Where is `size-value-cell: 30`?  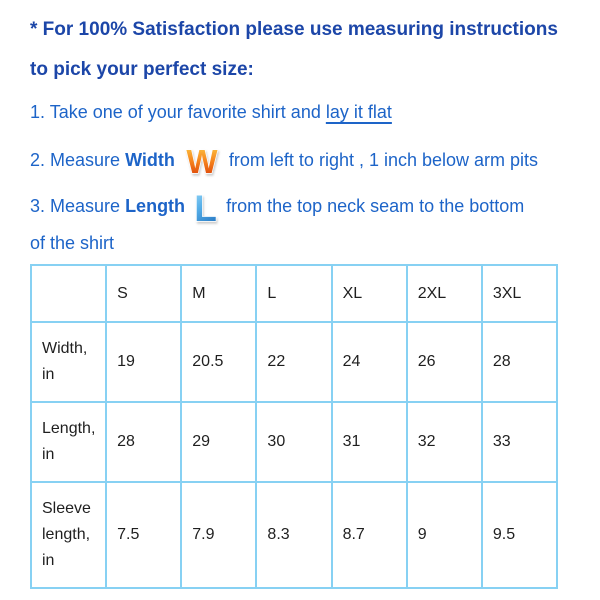
size-value-cell: 30 is located at coordinates (294, 442).